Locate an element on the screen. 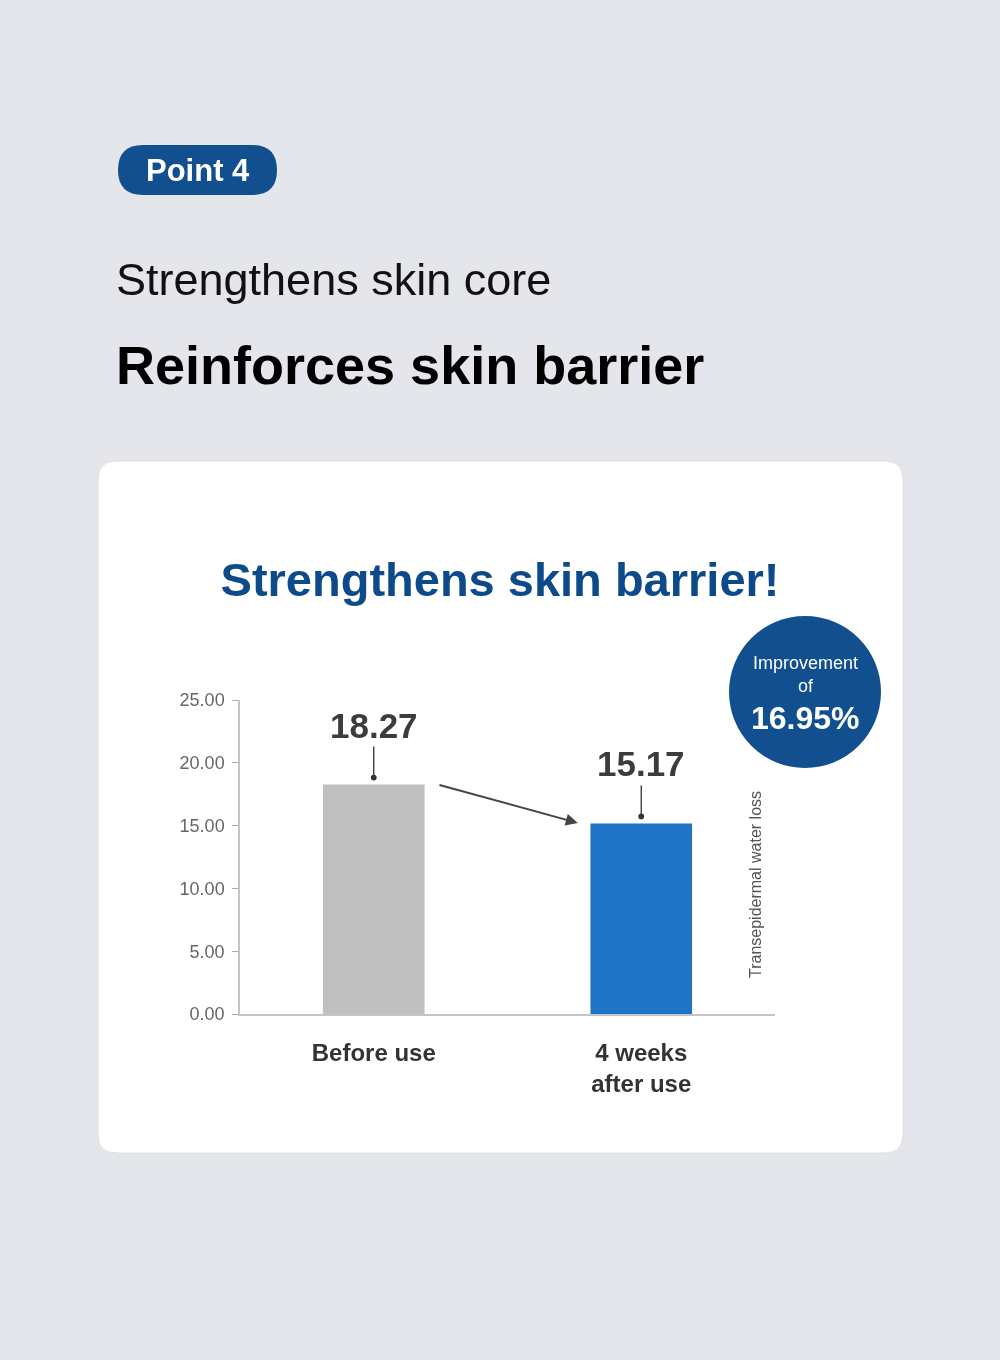 This screenshot has height=1360, width=1000. chart-title: Strengthens skin barrier! is located at coordinates (500, 580).